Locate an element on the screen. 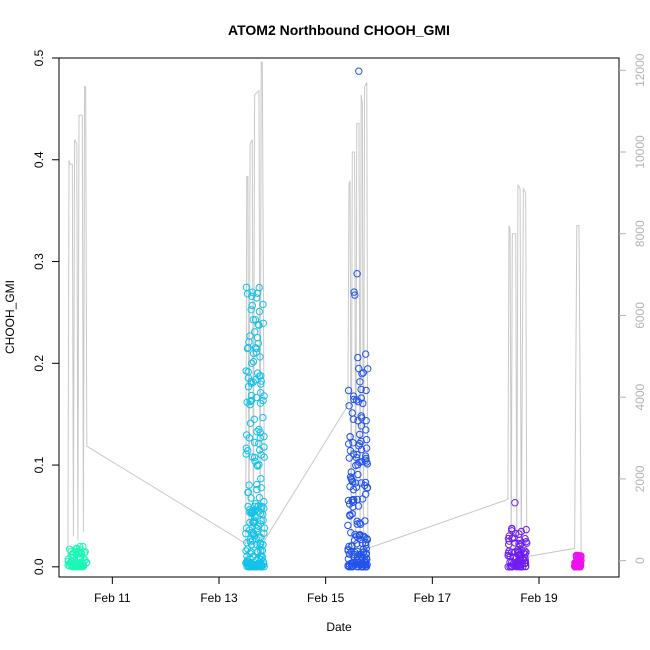  y2-tick-label: 6000 is located at coordinates (640, 315).